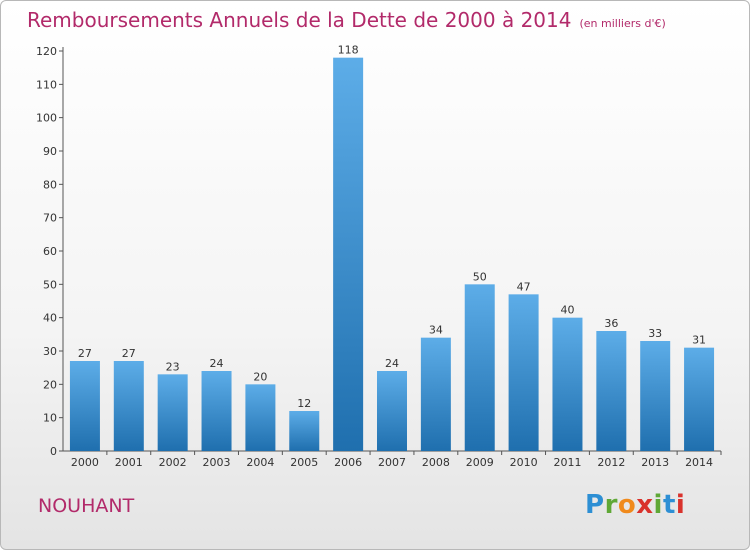 The height and width of the screenshot is (550, 750). Describe the element at coordinates (260, 376) in the screenshot. I see `bar-value-label: 20` at that location.